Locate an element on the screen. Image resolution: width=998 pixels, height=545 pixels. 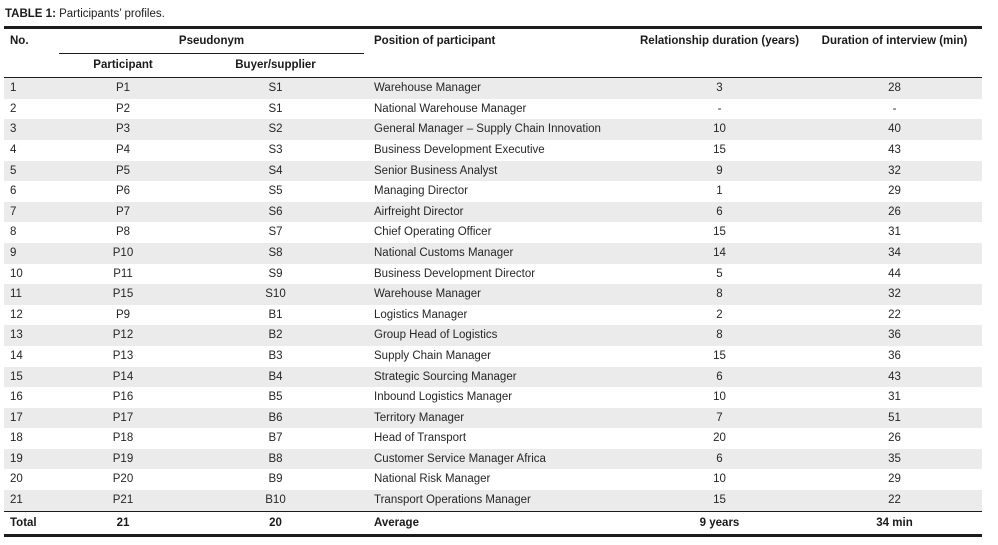
cell-relationship-duration: 7 is located at coordinates (719, 417).